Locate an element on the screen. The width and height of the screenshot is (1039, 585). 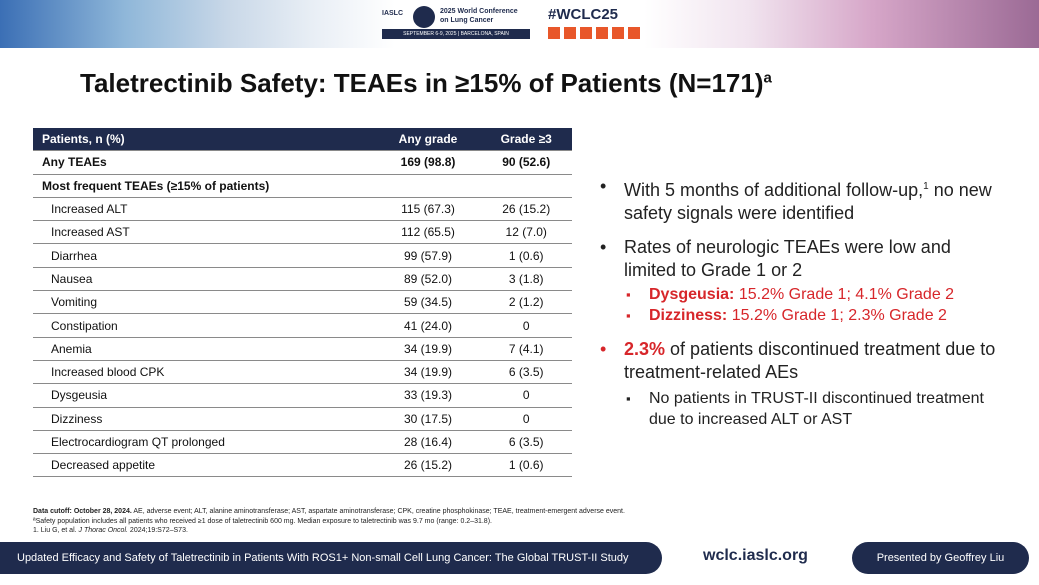
cell: 2 (1.2) is located at coordinates (526, 302).